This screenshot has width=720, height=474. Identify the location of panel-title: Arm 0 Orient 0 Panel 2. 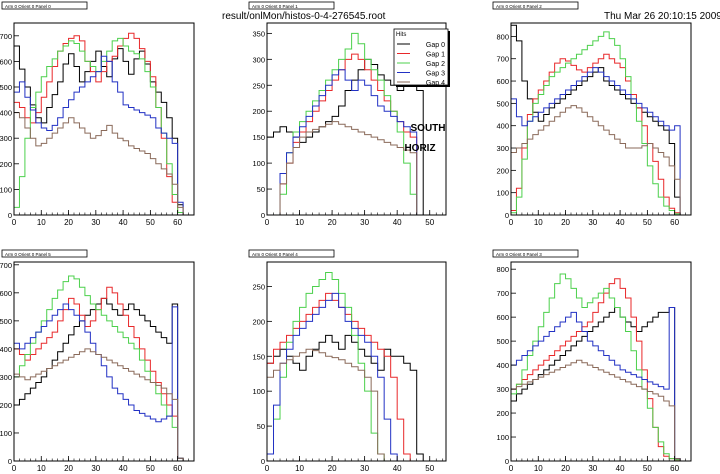
(519, 6).